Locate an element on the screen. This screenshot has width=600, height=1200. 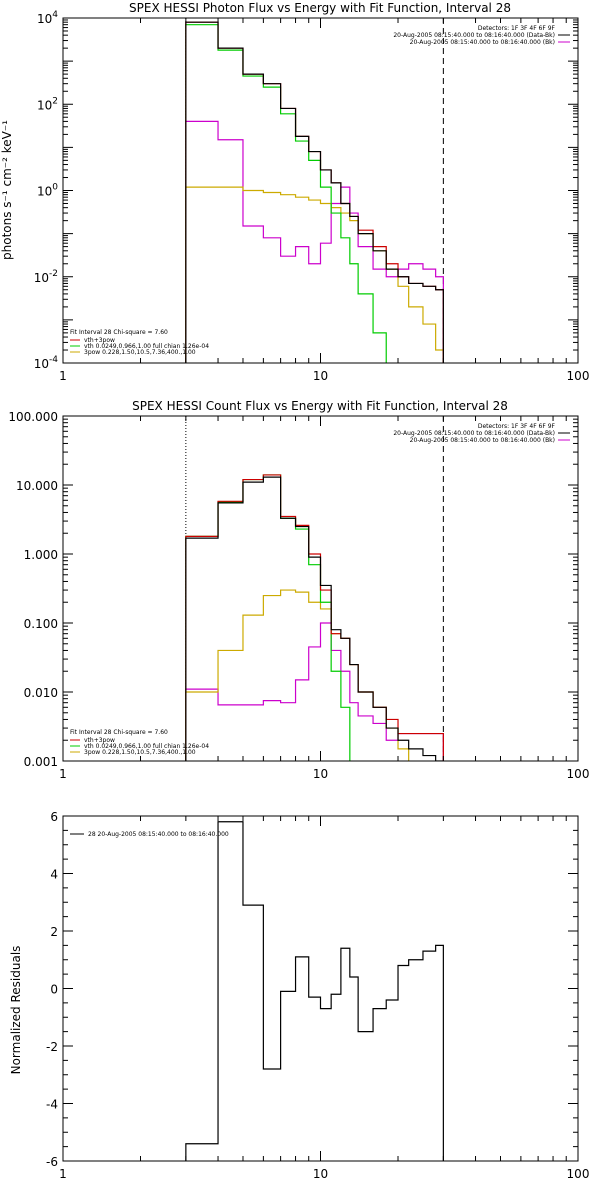
y-tick-label: 2 is located at coordinates (54, 932).